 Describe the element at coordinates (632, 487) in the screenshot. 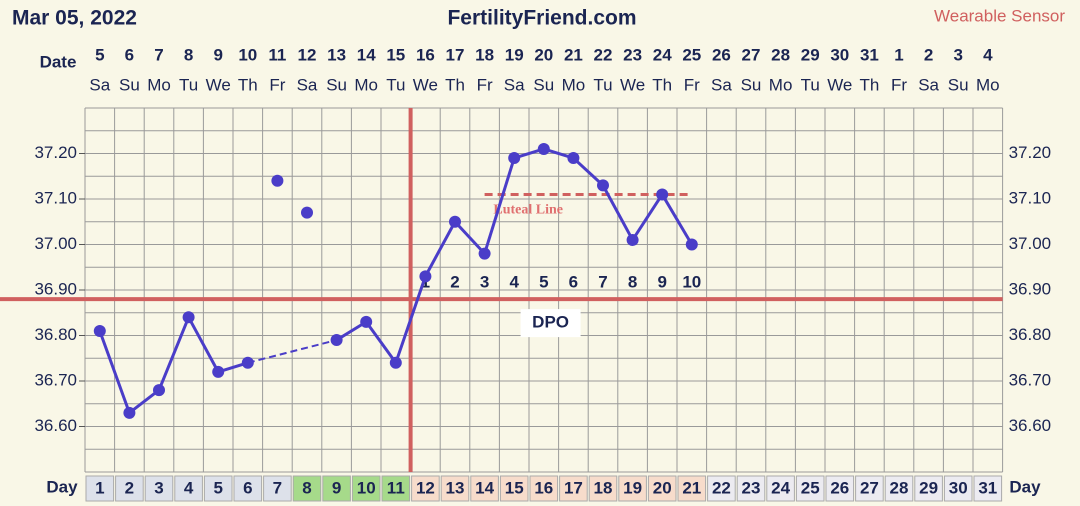

I see `day-number: 19` at that location.